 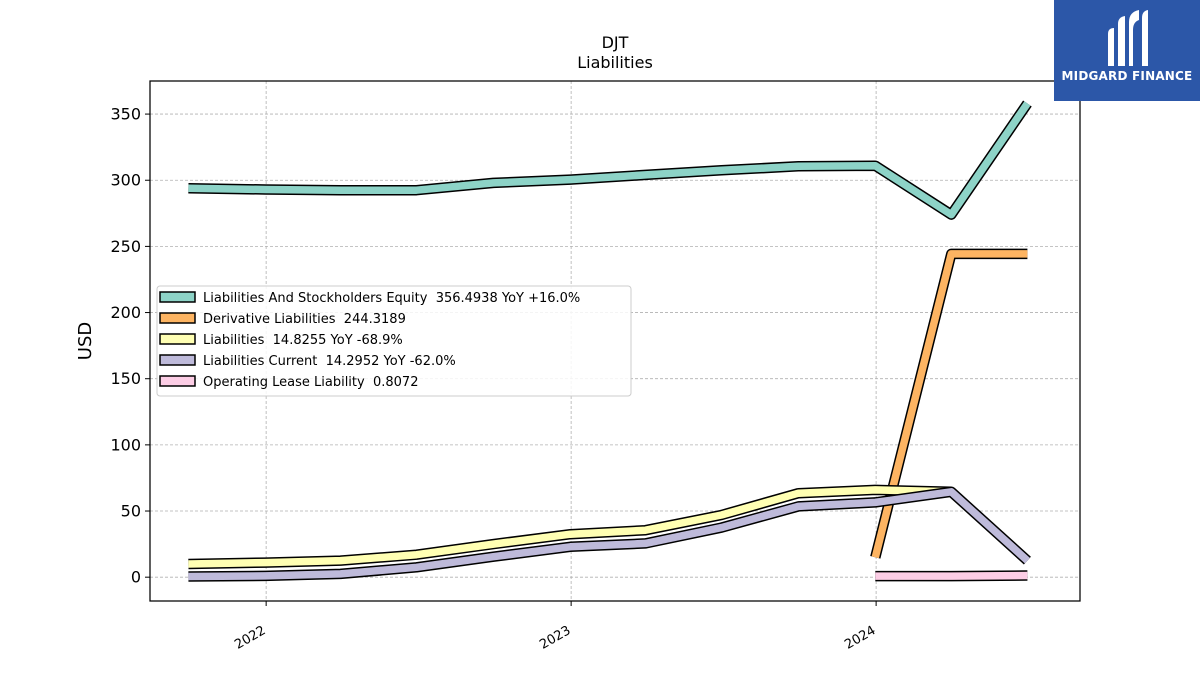 I want to click on series-outline-derivative-liabilities, so click(x=949, y=403).